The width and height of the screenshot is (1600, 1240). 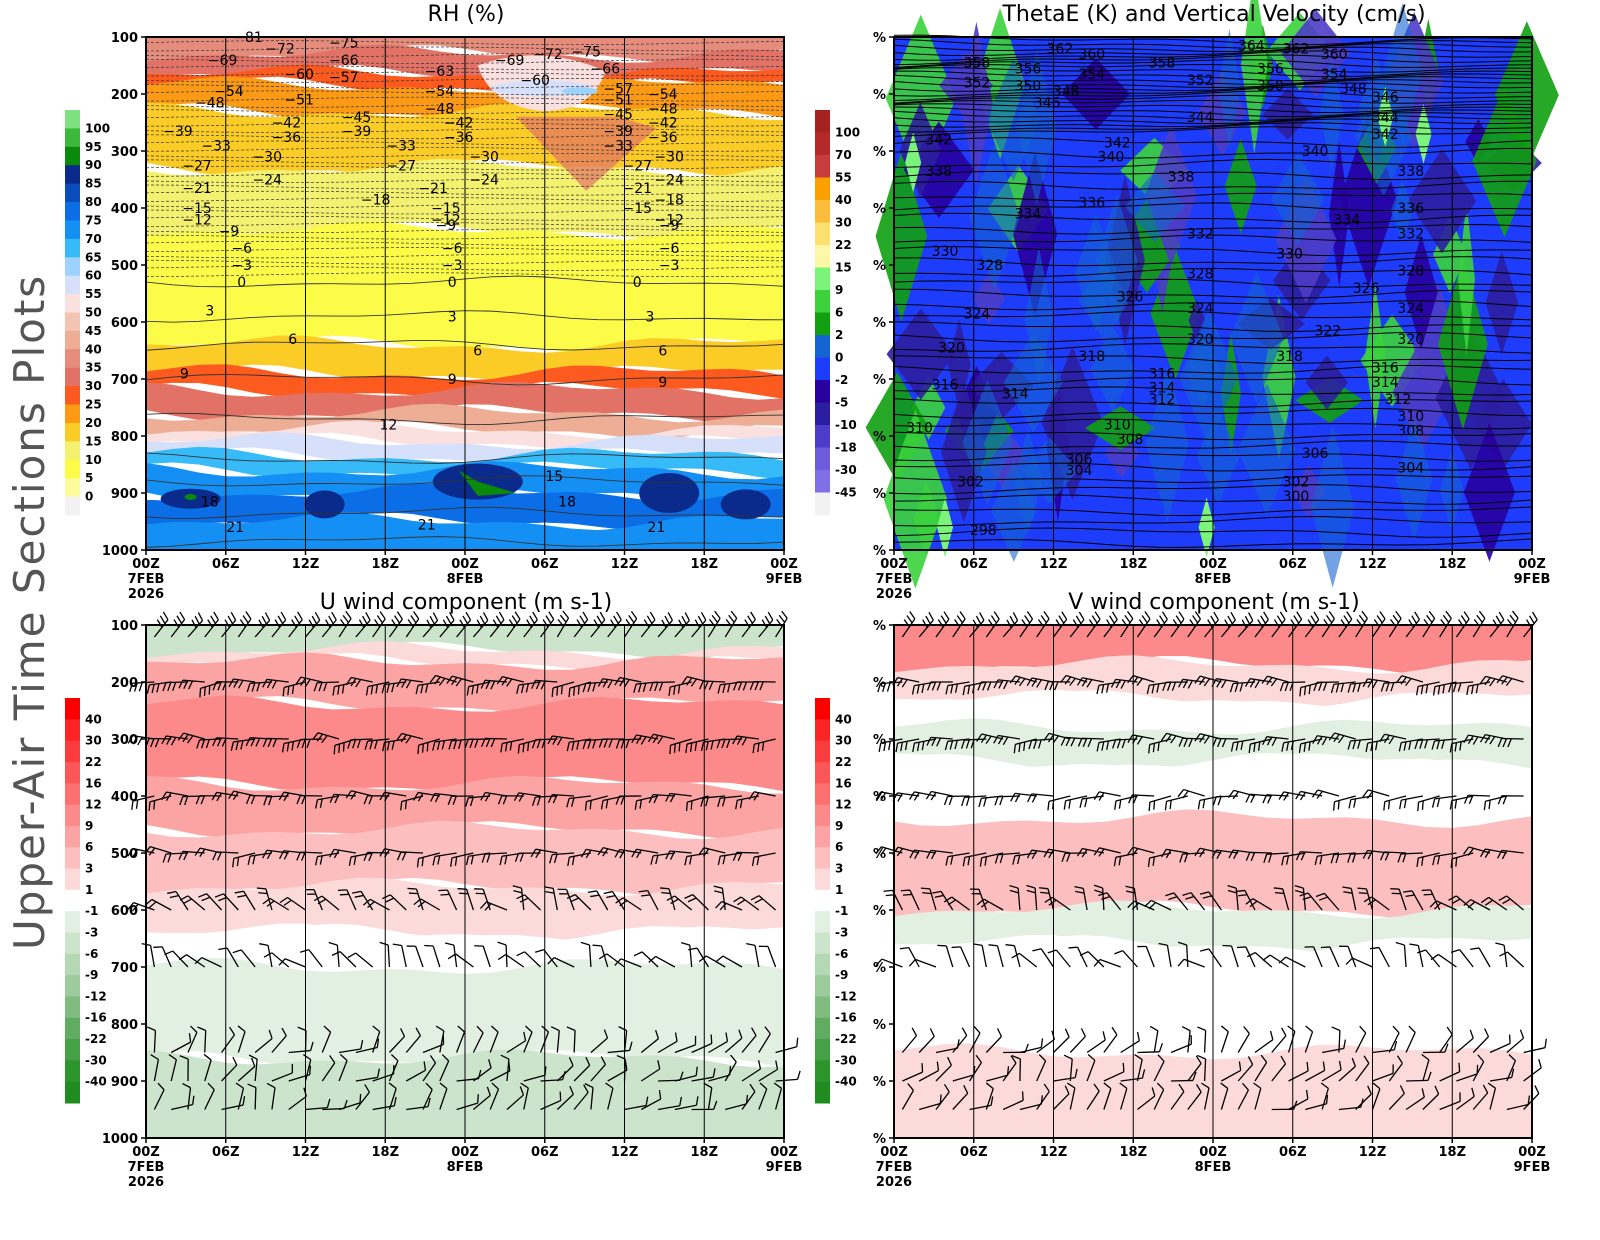 I want to click on thetae-contour-label: 342, so click(x=1385, y=135).